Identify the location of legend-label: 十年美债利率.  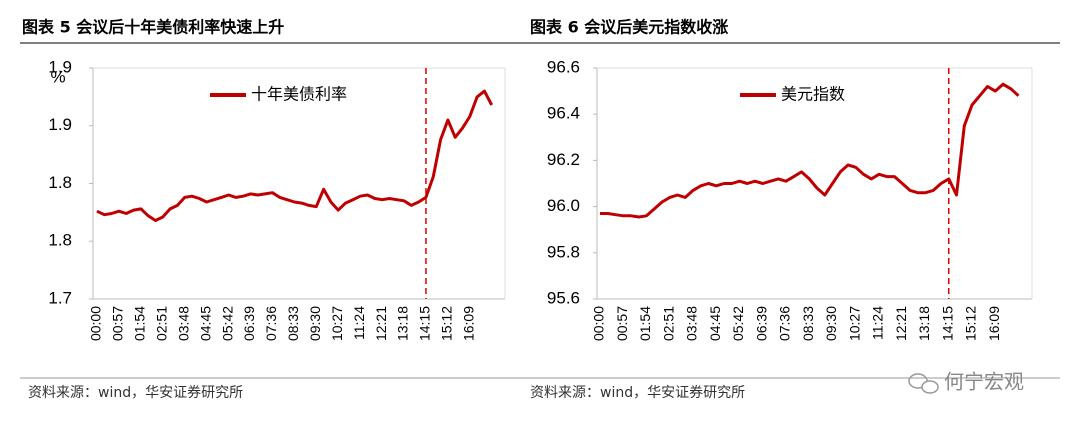
(299, 94).